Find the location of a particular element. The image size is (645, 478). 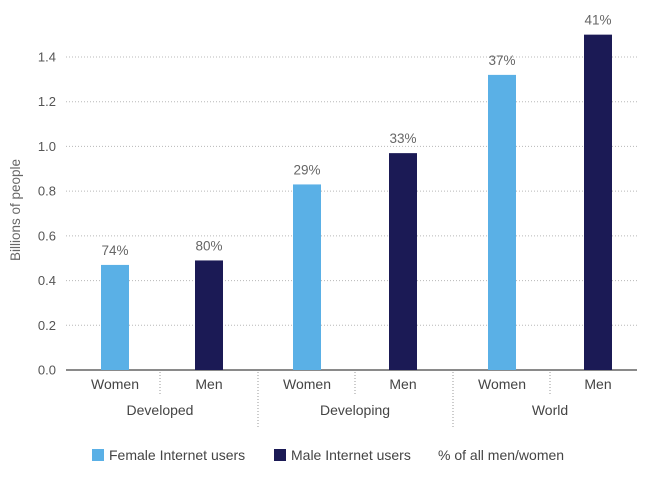

legend-label: % of all men/women is located at coordinates (501, 455).